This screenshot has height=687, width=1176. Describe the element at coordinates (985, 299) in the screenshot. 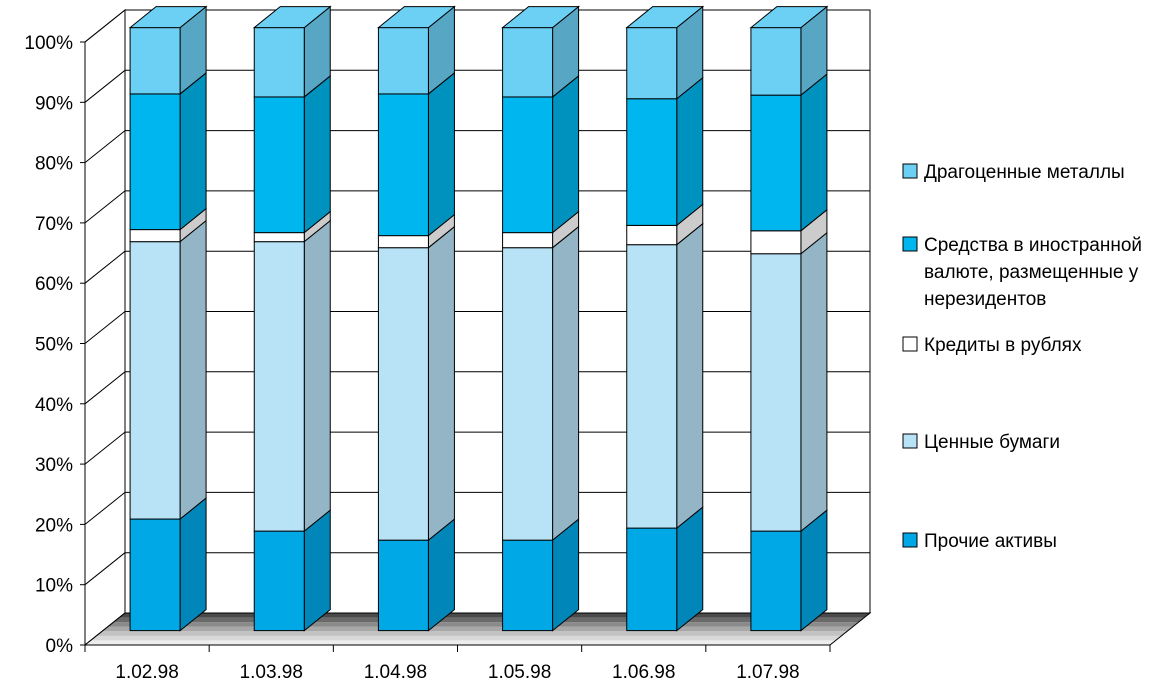

I see `legend-label-1: нерезидентов` at that location.